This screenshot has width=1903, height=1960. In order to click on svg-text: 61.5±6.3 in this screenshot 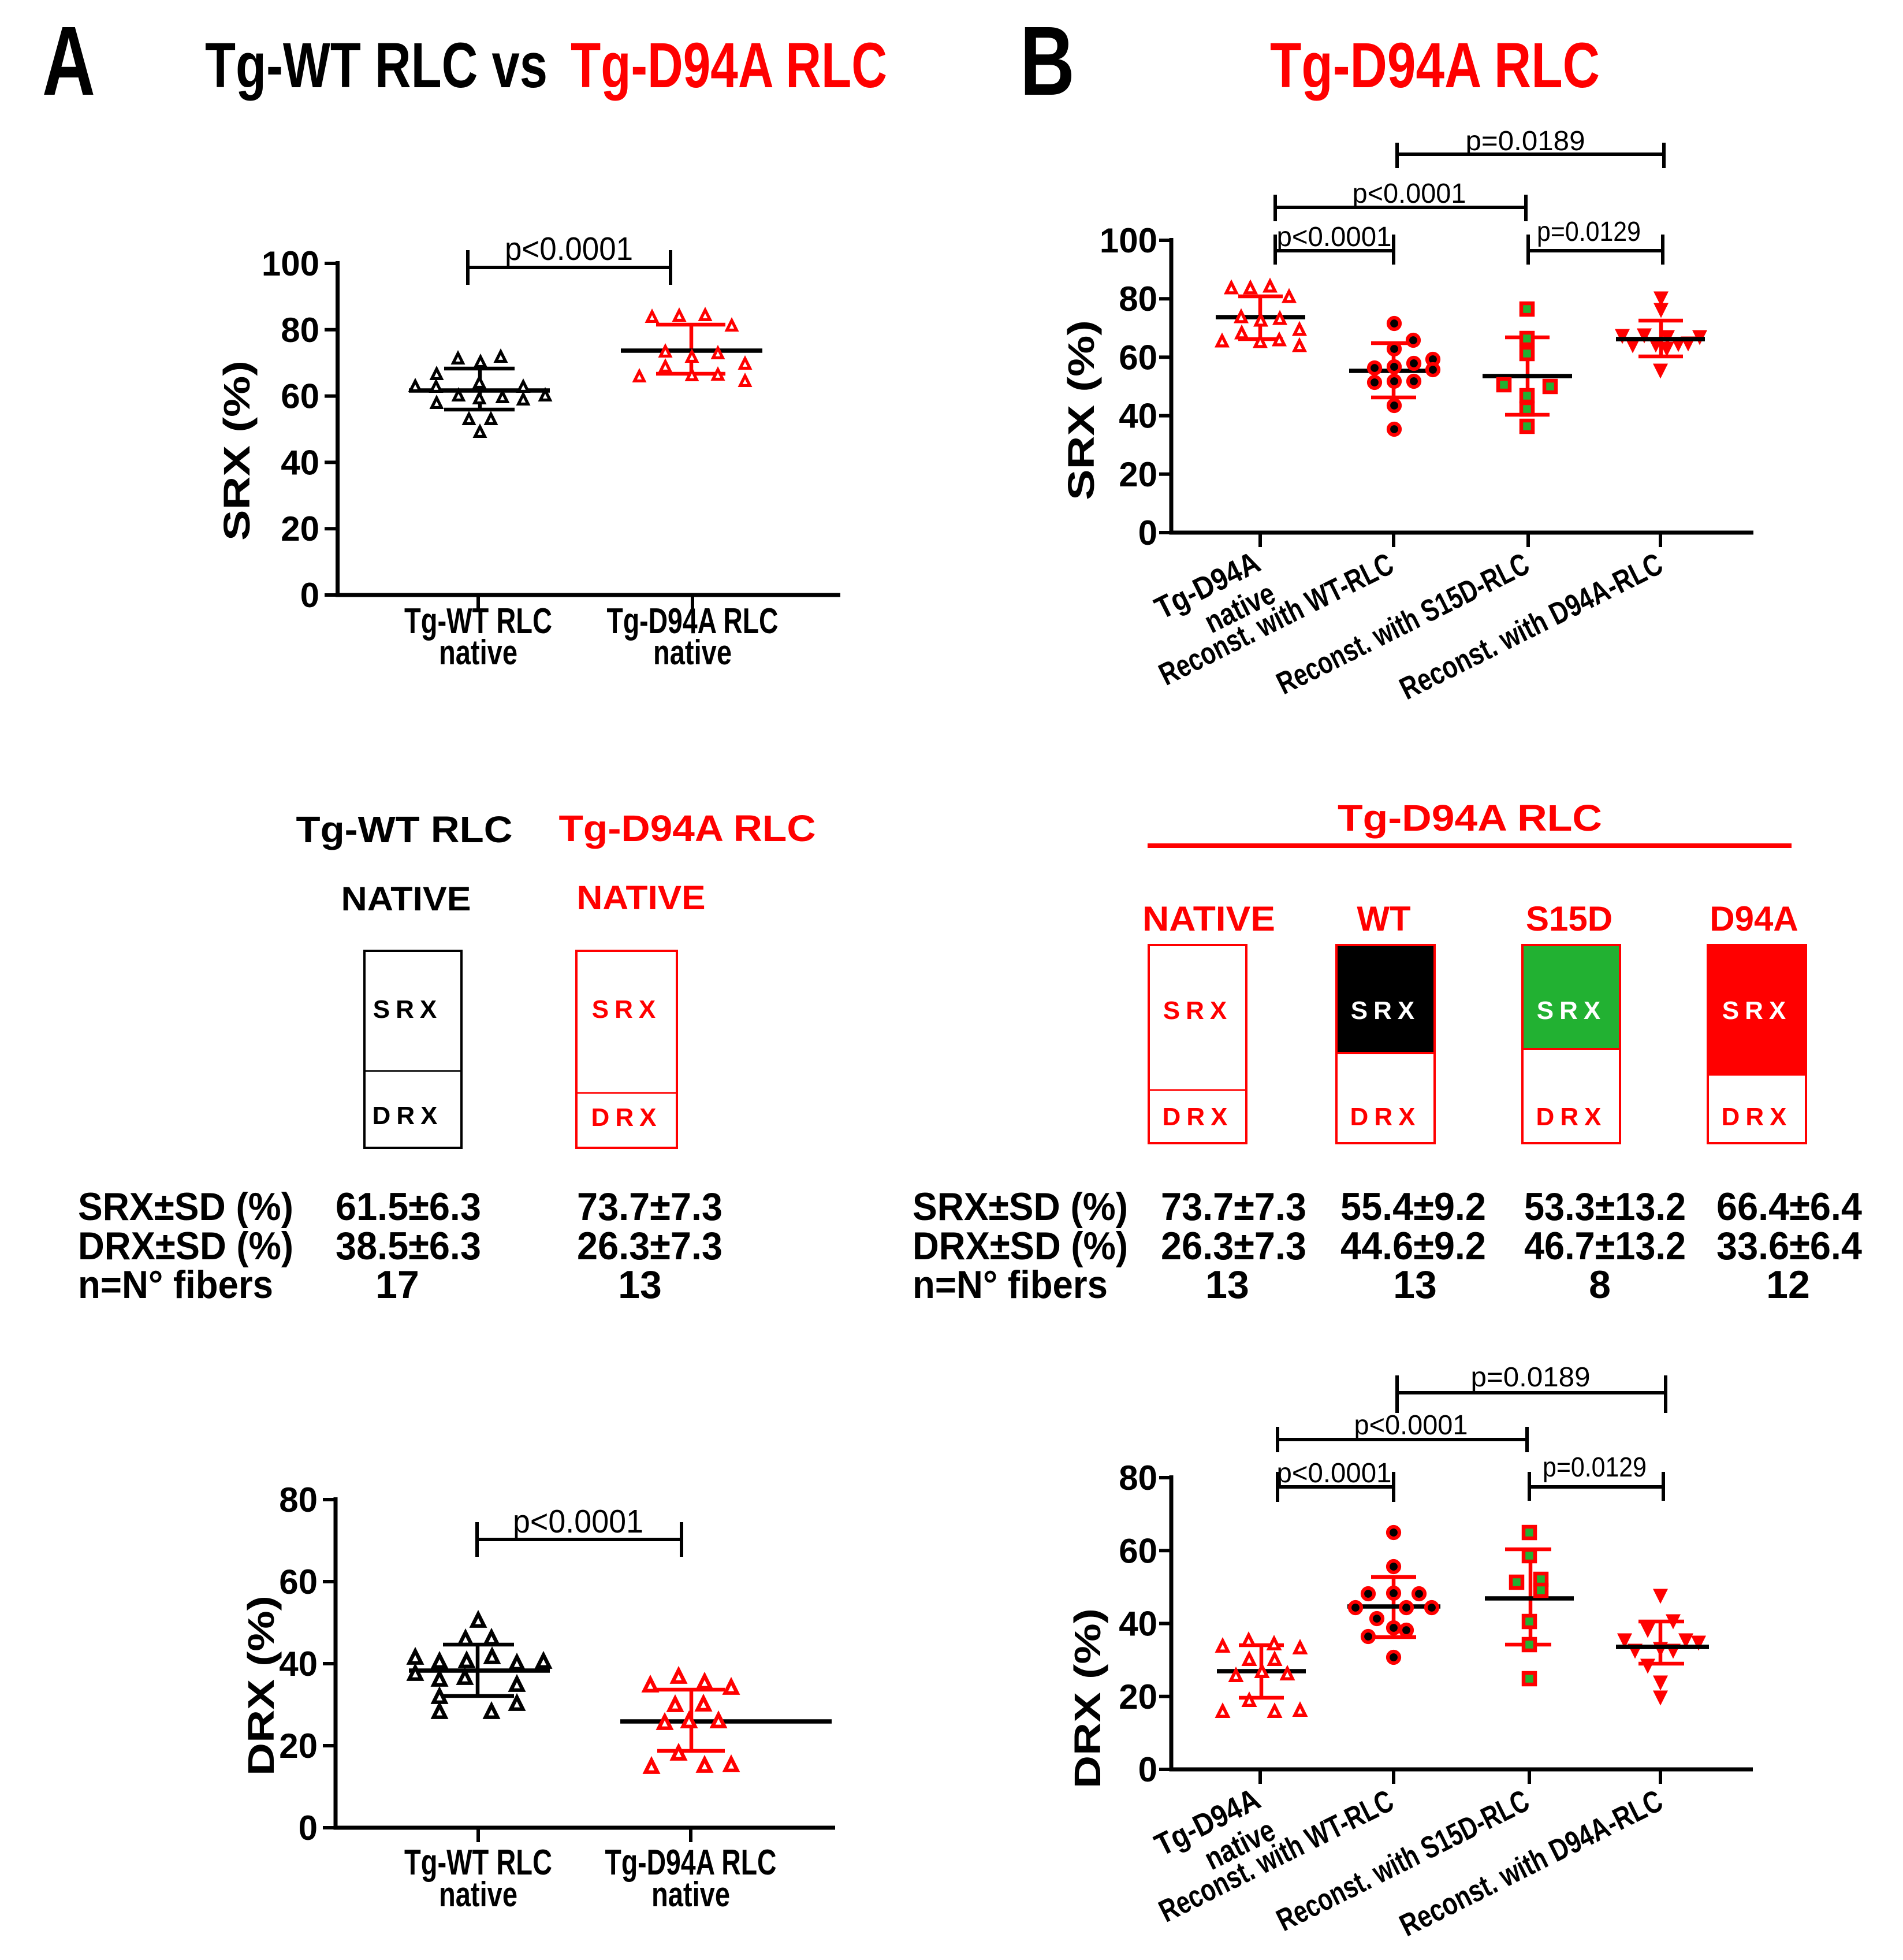, I will do `click(408, 1207)`.